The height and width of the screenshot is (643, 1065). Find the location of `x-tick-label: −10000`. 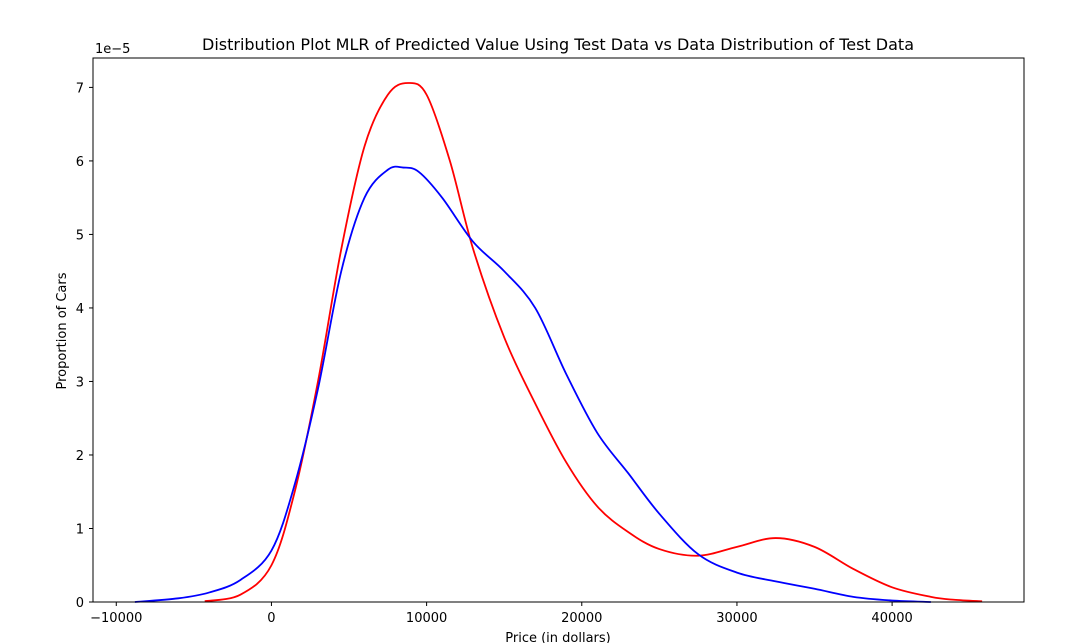

x-tick-label: −10000 is located at coordinates (116, 618).